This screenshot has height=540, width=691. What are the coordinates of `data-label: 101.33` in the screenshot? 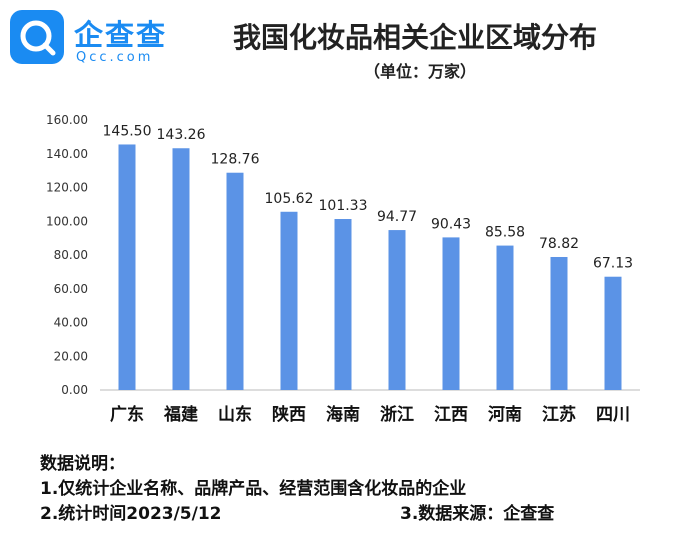 It's located at (343, 206).